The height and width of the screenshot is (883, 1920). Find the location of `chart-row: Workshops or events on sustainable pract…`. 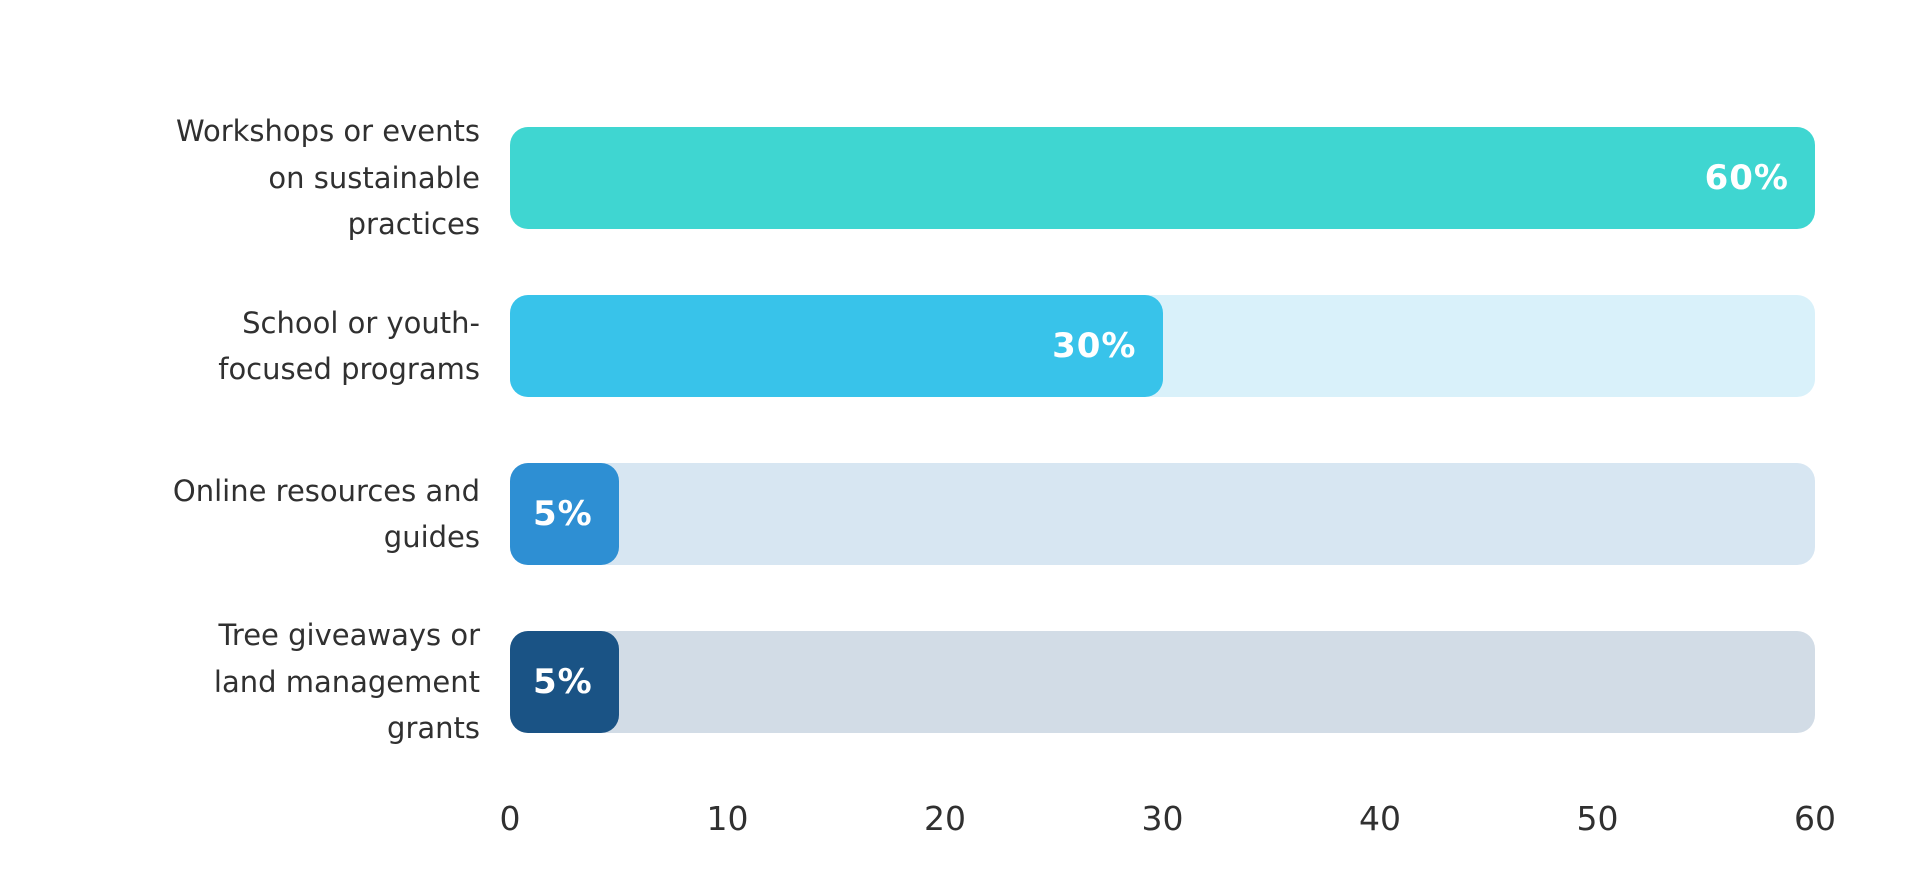

chart-row: Workshops or events on sustainable pract… is located at coordinates (1017, 177).